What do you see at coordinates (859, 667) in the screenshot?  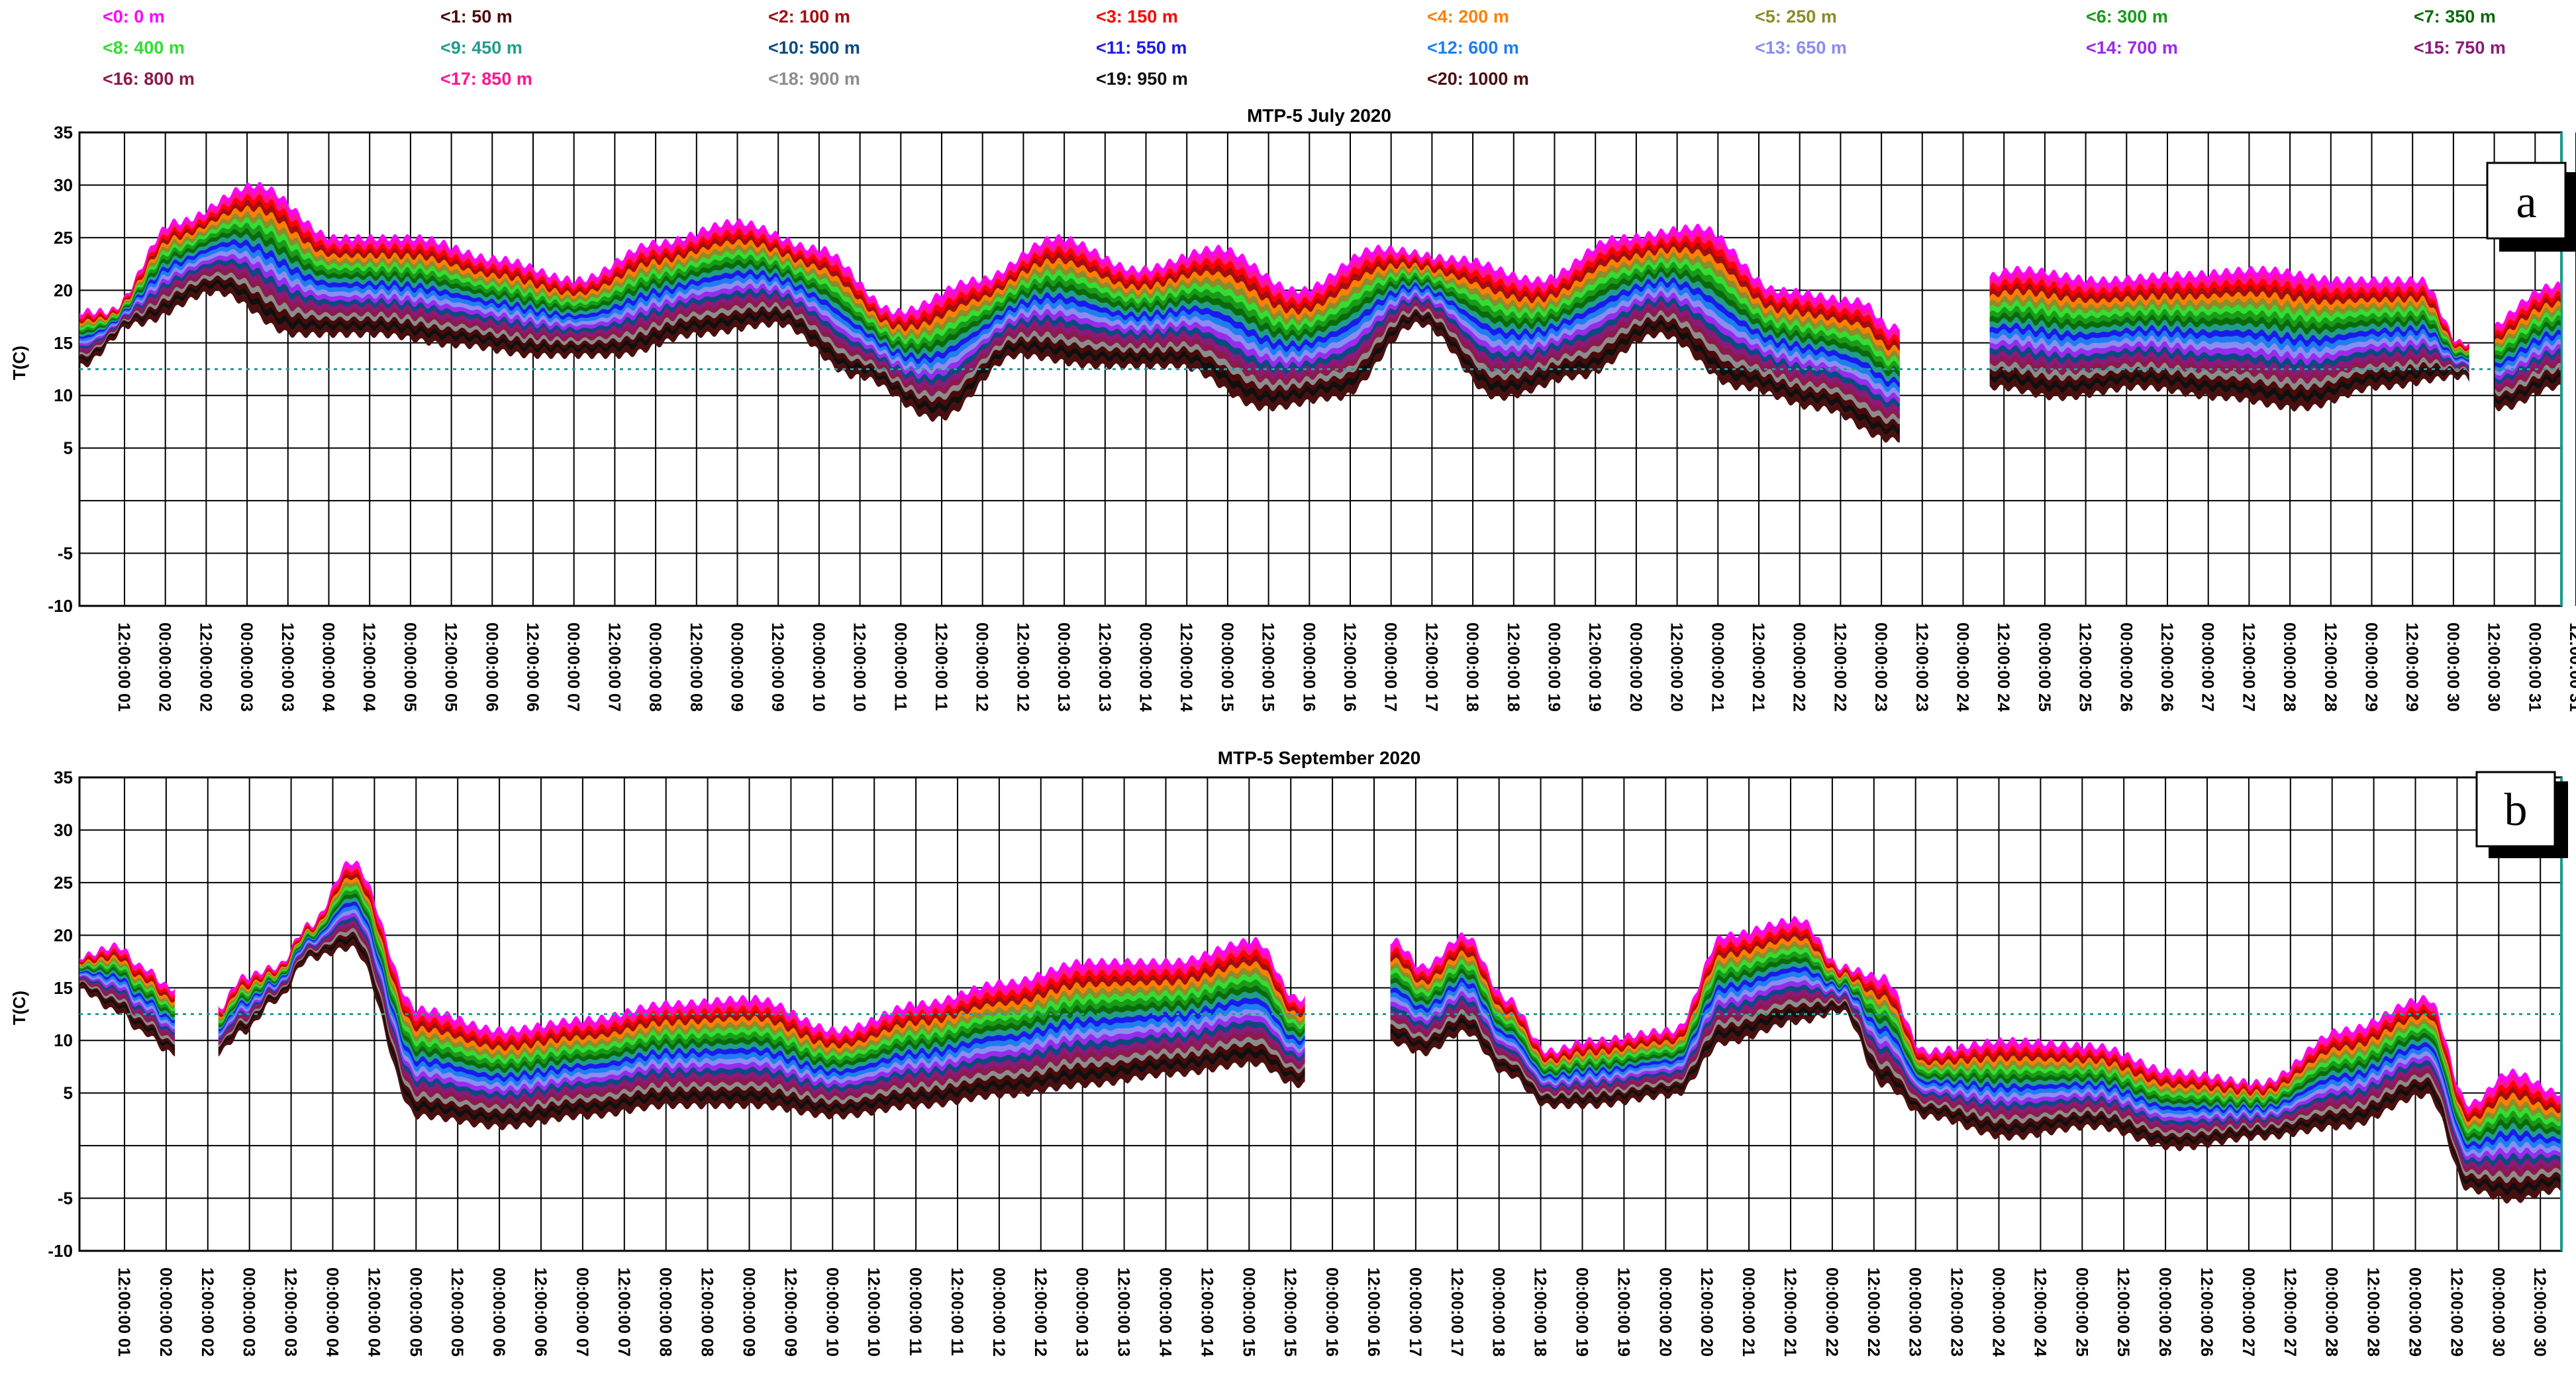 I see `x-tick-label: 12:00:00 10` at bounding box center [859, 667].